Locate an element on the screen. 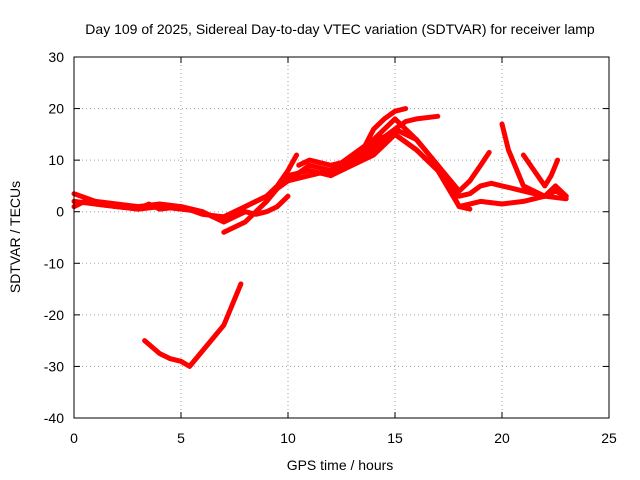 This screenshot has width=640, height=480. y-tick-label: -40 is located at coordinates (54, 418).